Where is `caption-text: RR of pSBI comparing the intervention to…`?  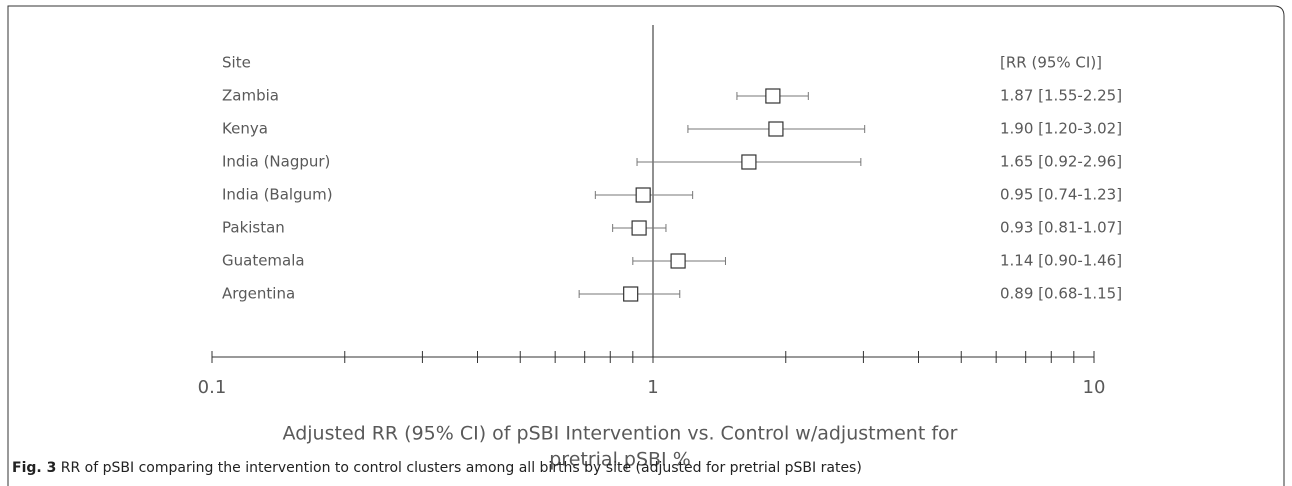
caption-text: RR of pSBI comparing the intervention to… is located at coordinates (461, 468).